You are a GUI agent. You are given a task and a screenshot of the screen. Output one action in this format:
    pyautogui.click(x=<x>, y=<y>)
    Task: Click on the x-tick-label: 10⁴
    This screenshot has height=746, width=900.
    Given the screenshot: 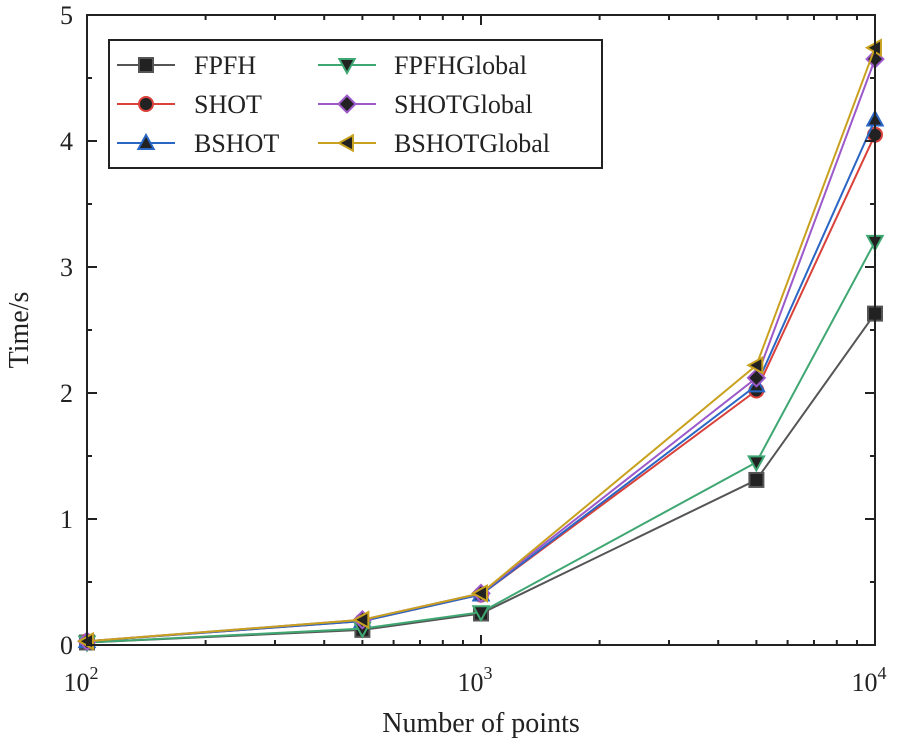 What is the action you would take?
    pyautogui.click(x=869, y=680)
    